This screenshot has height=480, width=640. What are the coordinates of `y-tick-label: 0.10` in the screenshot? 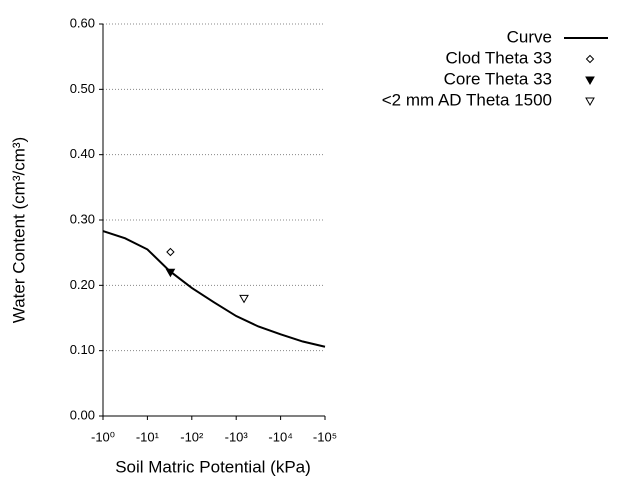 It's located at (82, 349).